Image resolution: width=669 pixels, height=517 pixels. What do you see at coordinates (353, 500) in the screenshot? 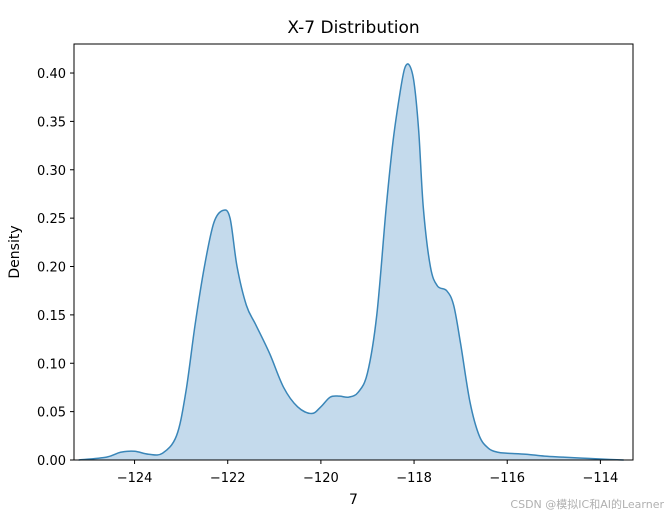
I see `x-axis-label: 7` at bounding box center [353, 500].